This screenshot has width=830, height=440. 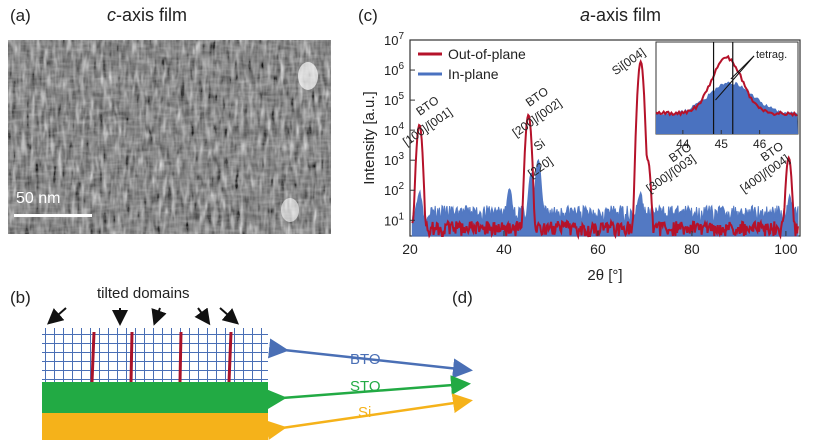 What do you see at coordinates (368, 15) in the screenshot?
I see `panel-c-label: (c)` at bounding box center [368, 15].